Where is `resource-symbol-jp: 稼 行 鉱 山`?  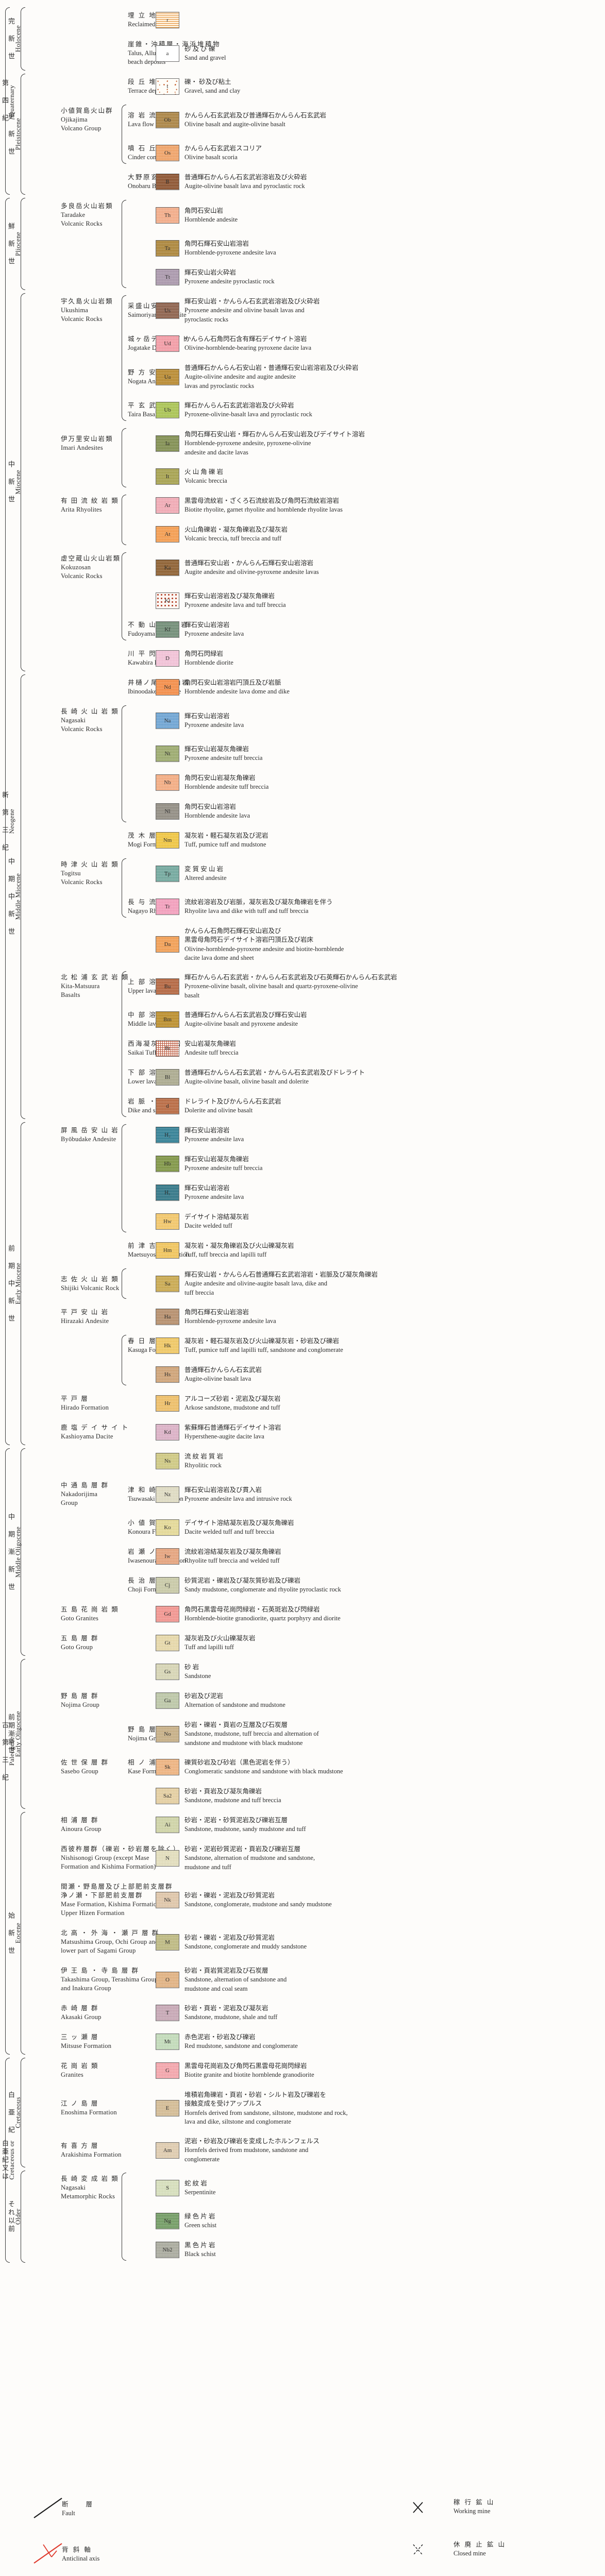
resource-symbol-jp: 稼 行 鉱 山 is located at coordinates (474, 2502).